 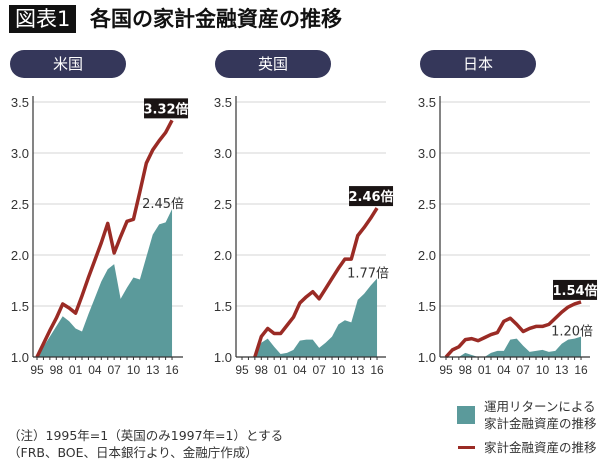 I want to click on assets-end-callout-label: 3.32倍, so click(x=165, y=109).